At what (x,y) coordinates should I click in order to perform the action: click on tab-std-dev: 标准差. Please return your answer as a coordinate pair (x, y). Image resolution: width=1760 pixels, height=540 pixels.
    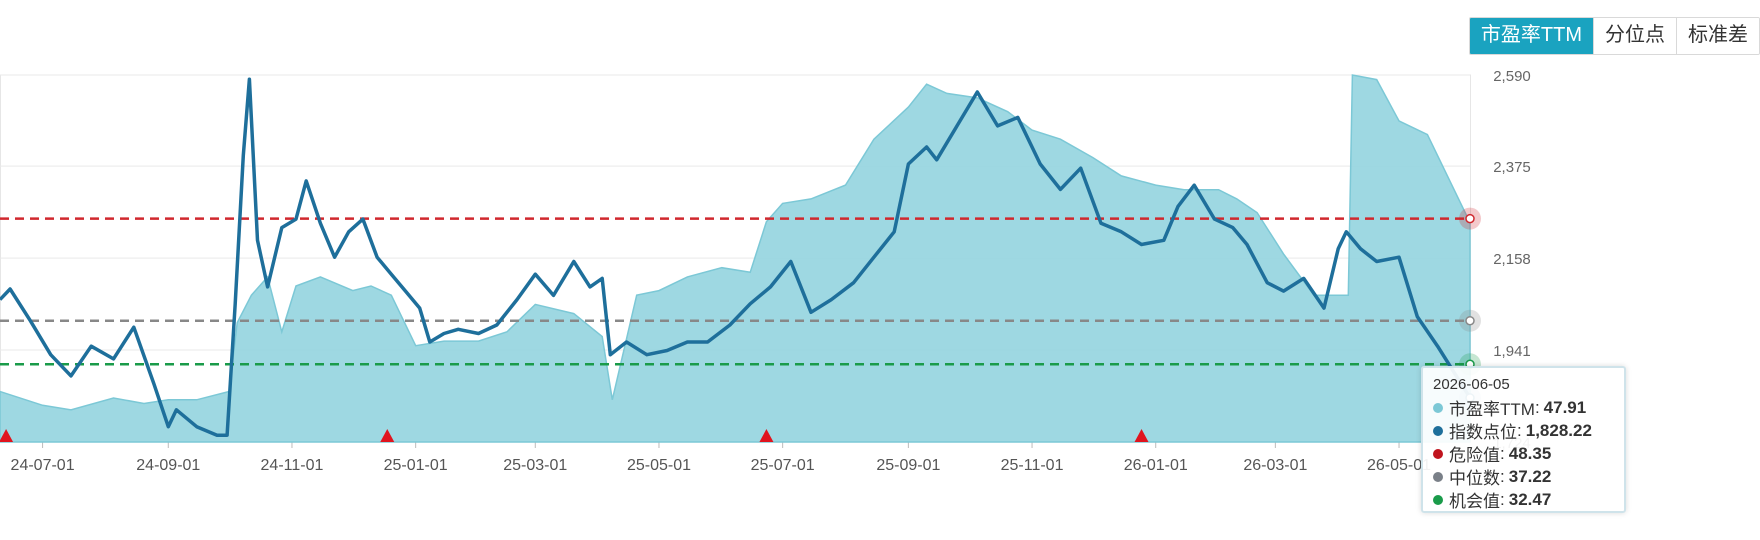
    Looking at the image, I should click on (1717, 36).